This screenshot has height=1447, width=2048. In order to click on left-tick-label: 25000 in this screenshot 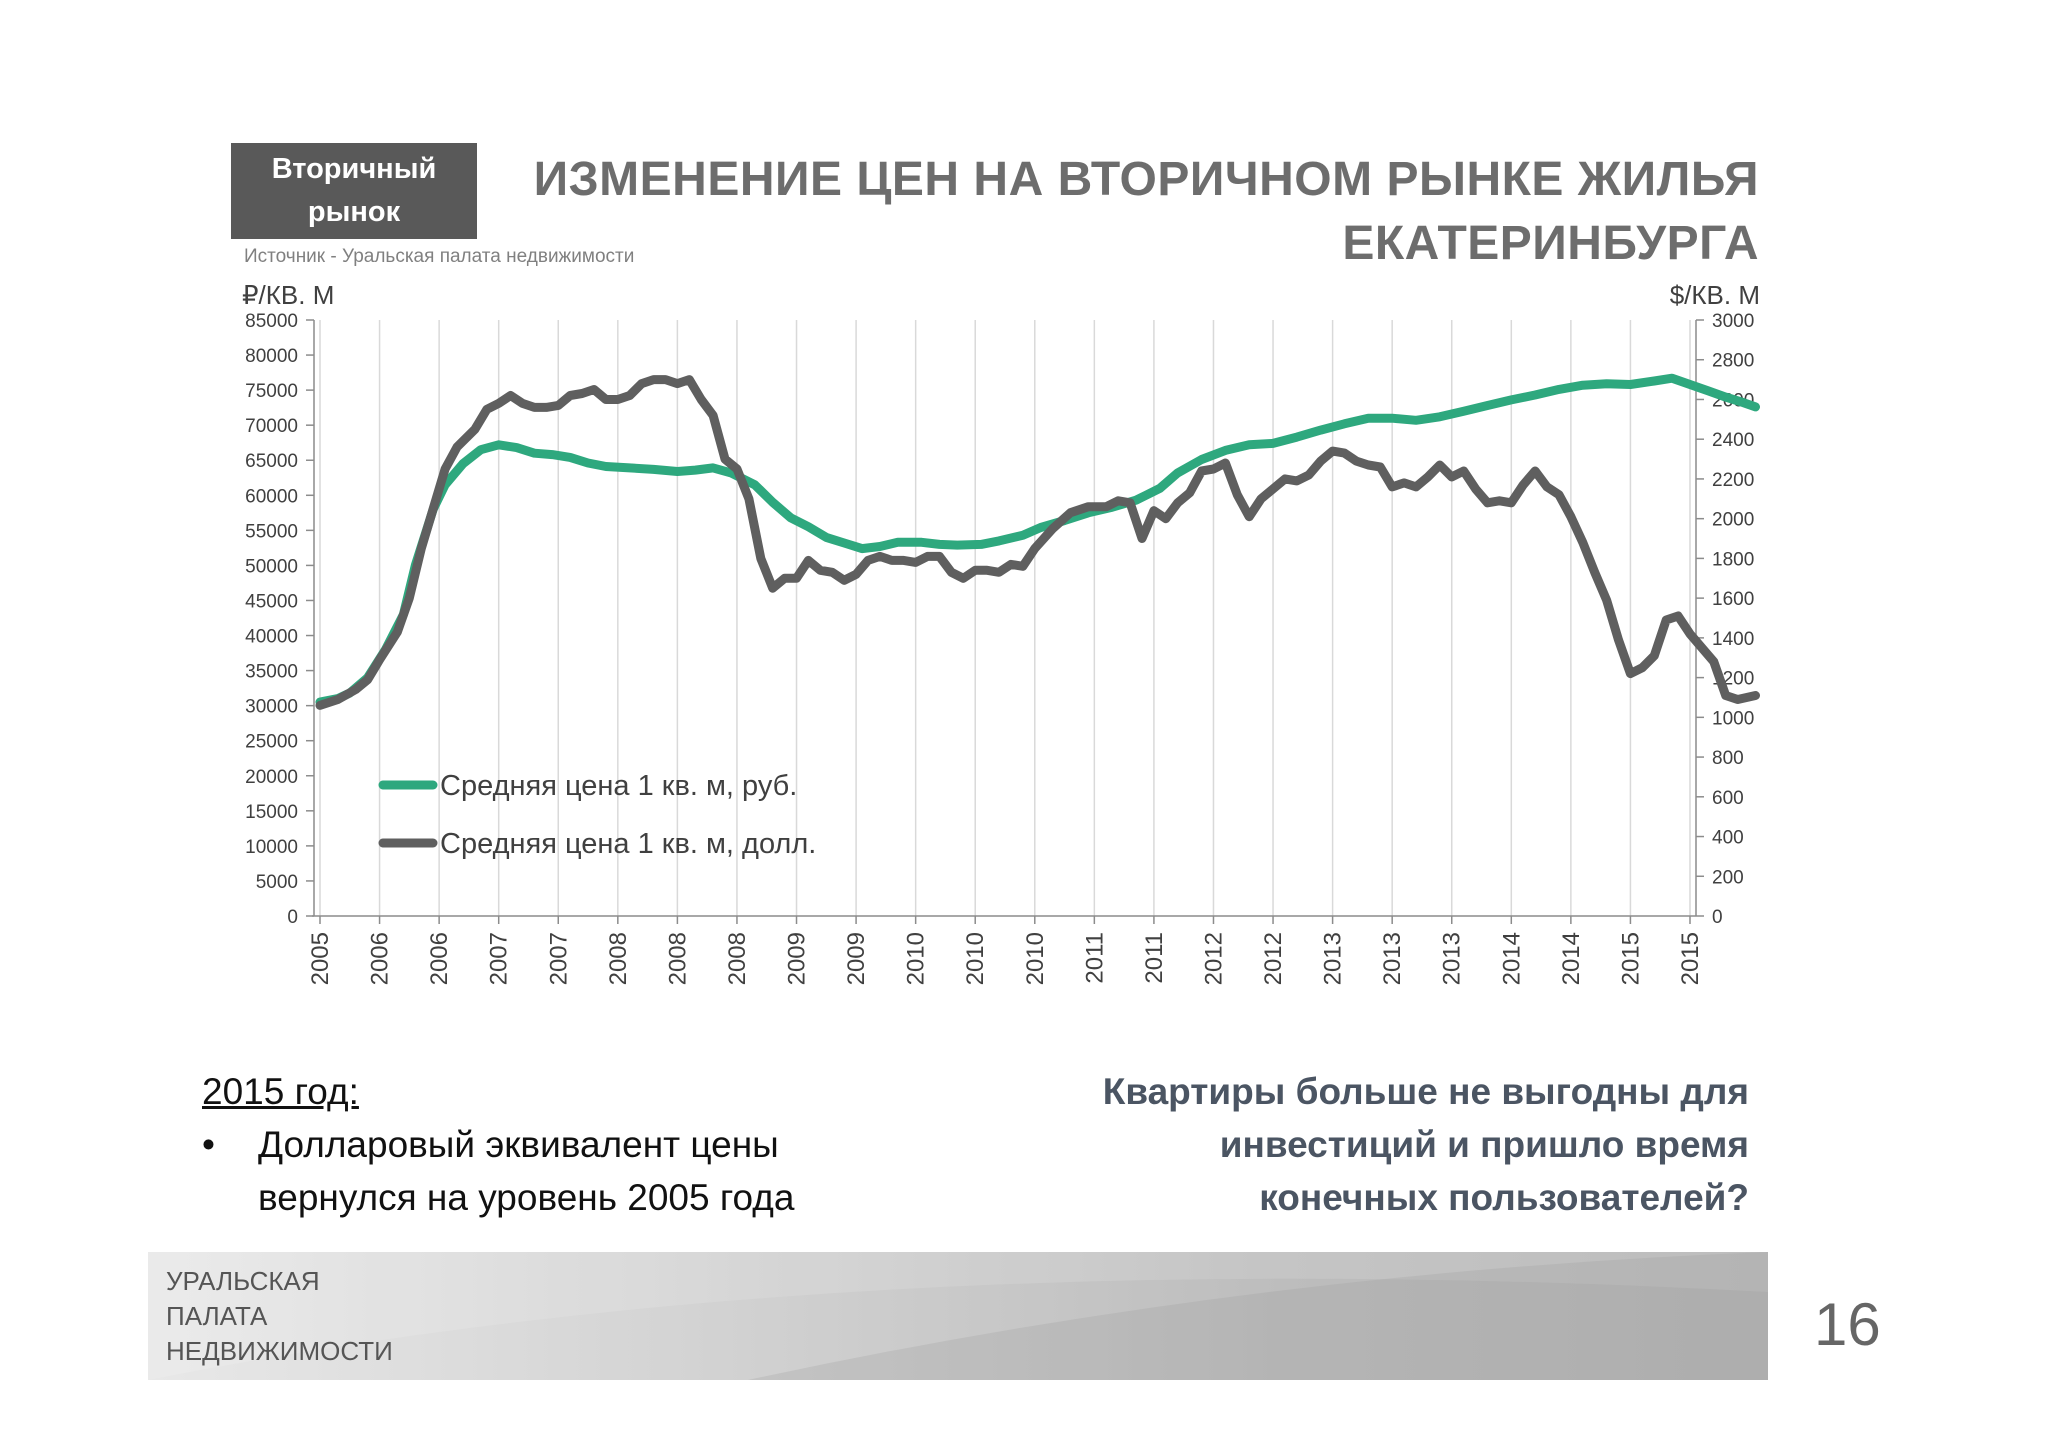, I will do `click(271, 742)`.